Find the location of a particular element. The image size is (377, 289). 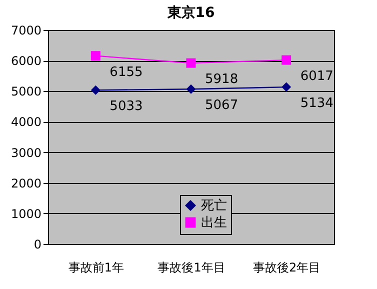

y-tick-label: 0 is located at coordinates (38, 245).